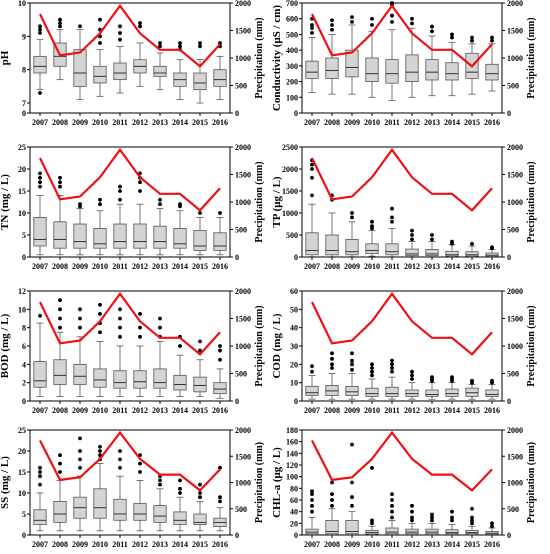 The width and height of the screenshot is (550, 554). What do you see at coordinates (237, 535) in the screenshot?
I see `y2-tick-label: 0` at bounding box center [237, 535].